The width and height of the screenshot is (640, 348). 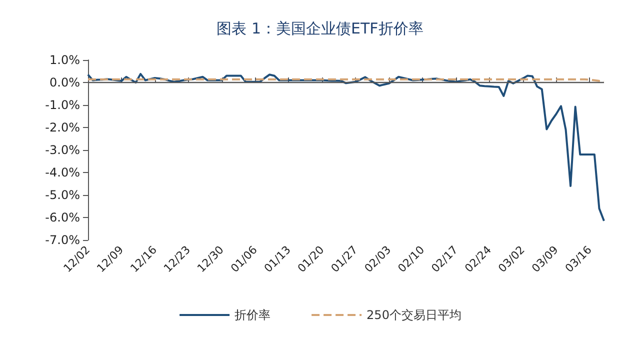 What do you see at coordinates (62, 240) in the screenshot?
I see `y-tick-label: -7.0%` at bounding box center [62, 240].